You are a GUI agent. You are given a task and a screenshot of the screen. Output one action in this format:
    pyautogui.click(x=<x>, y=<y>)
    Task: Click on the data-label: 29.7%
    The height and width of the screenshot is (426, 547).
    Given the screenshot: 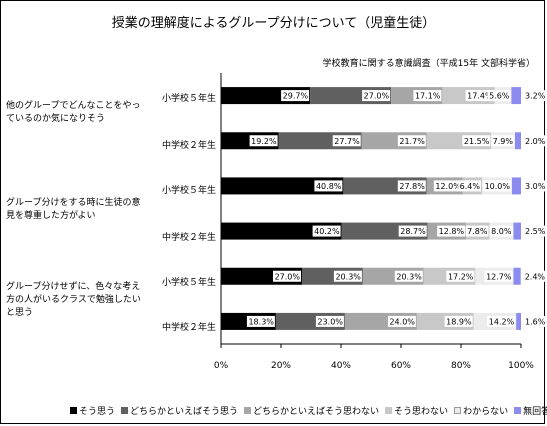 What is the action you would take?
    pyautogui.click(x=296, y=96)
    